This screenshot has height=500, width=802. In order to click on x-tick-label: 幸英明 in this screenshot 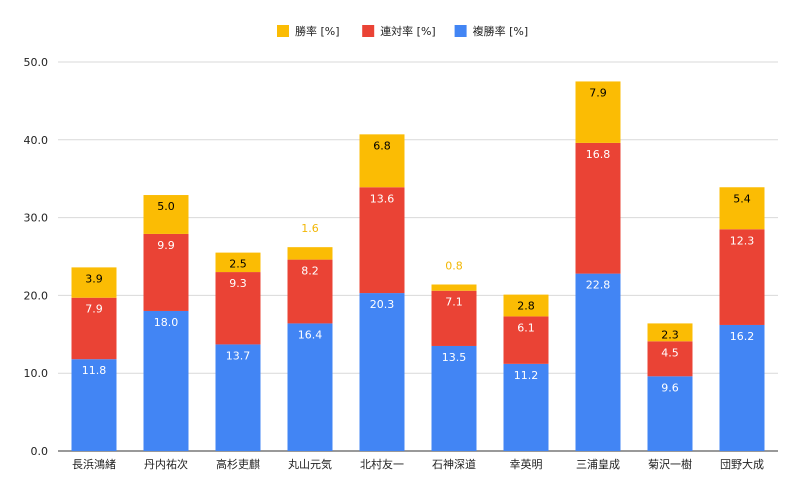, I will do `click(526, 464)`.